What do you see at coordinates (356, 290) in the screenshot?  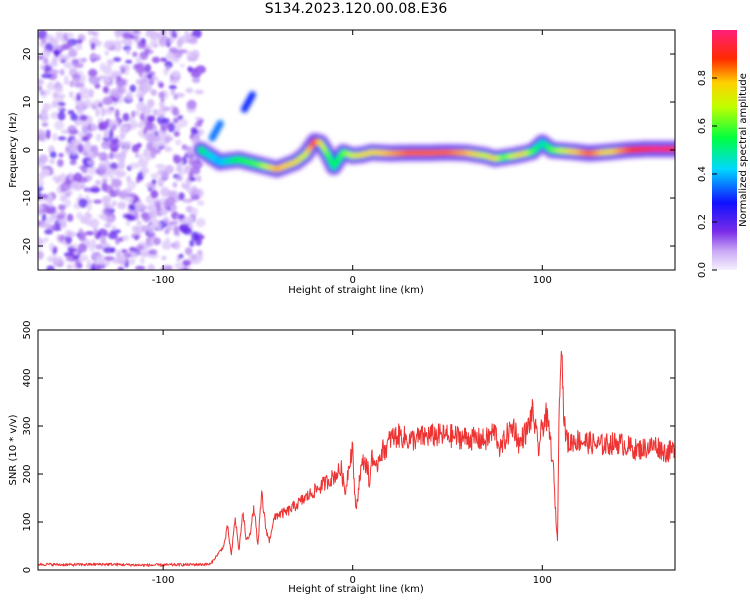 I see `spectrogram-xlabel: Height of straight line (km)` at bounding box center [356, 290].